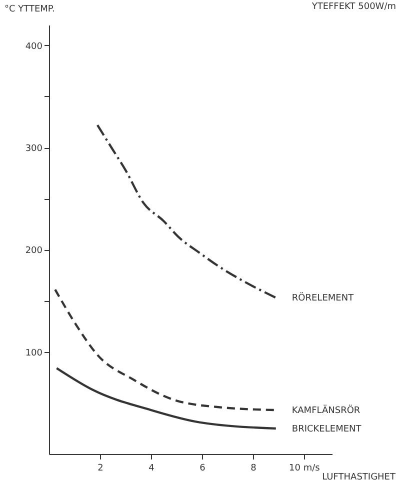 The width and height of the screenshot is (401, 483). Describe the element at coordinates (151, 469) in the screenshot. I see `x-tick-label: 4` at that location.